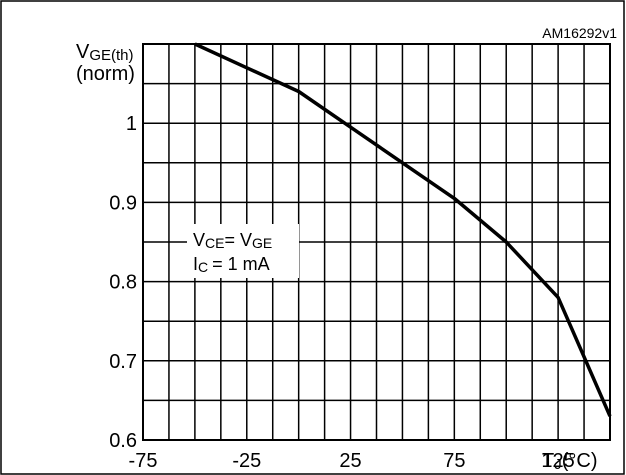 Image resolution: width=626 pixels, height=475 pixels. Describe the element at coordinates (105, 74) in the screenshot. I see `y-axis-label-line2: (norm)` at that location.